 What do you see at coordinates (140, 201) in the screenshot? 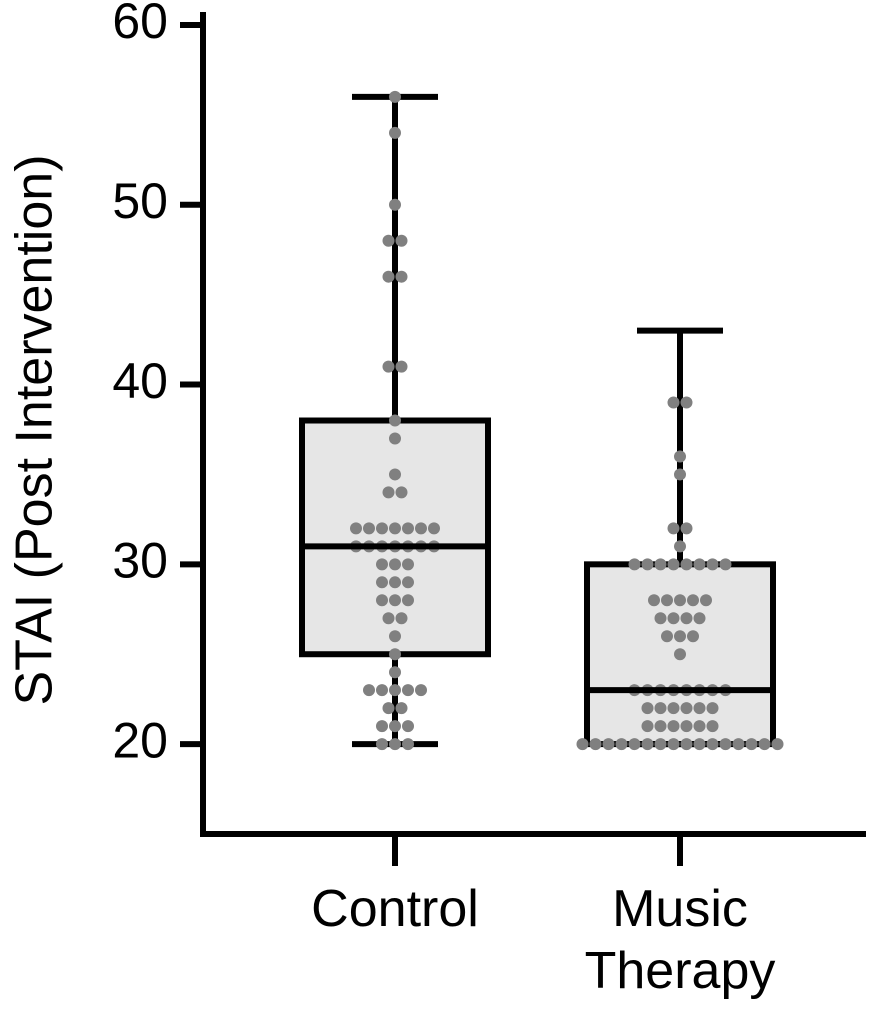
I see `y-tick-label: 50` at bounding box center [140, 201].